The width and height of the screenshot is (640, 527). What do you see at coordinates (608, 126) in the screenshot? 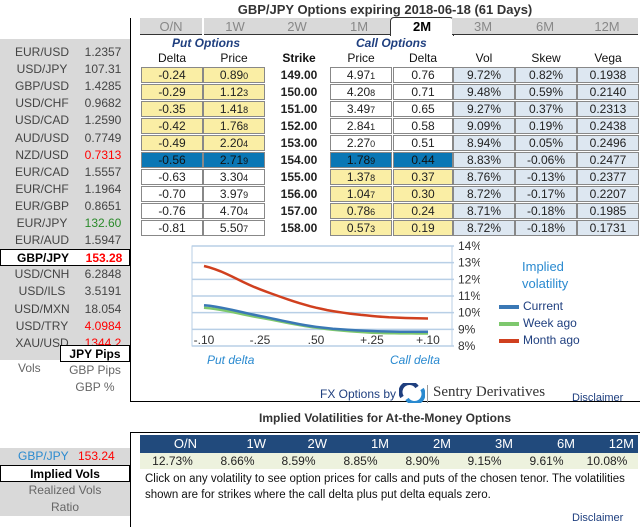
I see `cell-vega: 0.2438` at bounding box center [608, 126].